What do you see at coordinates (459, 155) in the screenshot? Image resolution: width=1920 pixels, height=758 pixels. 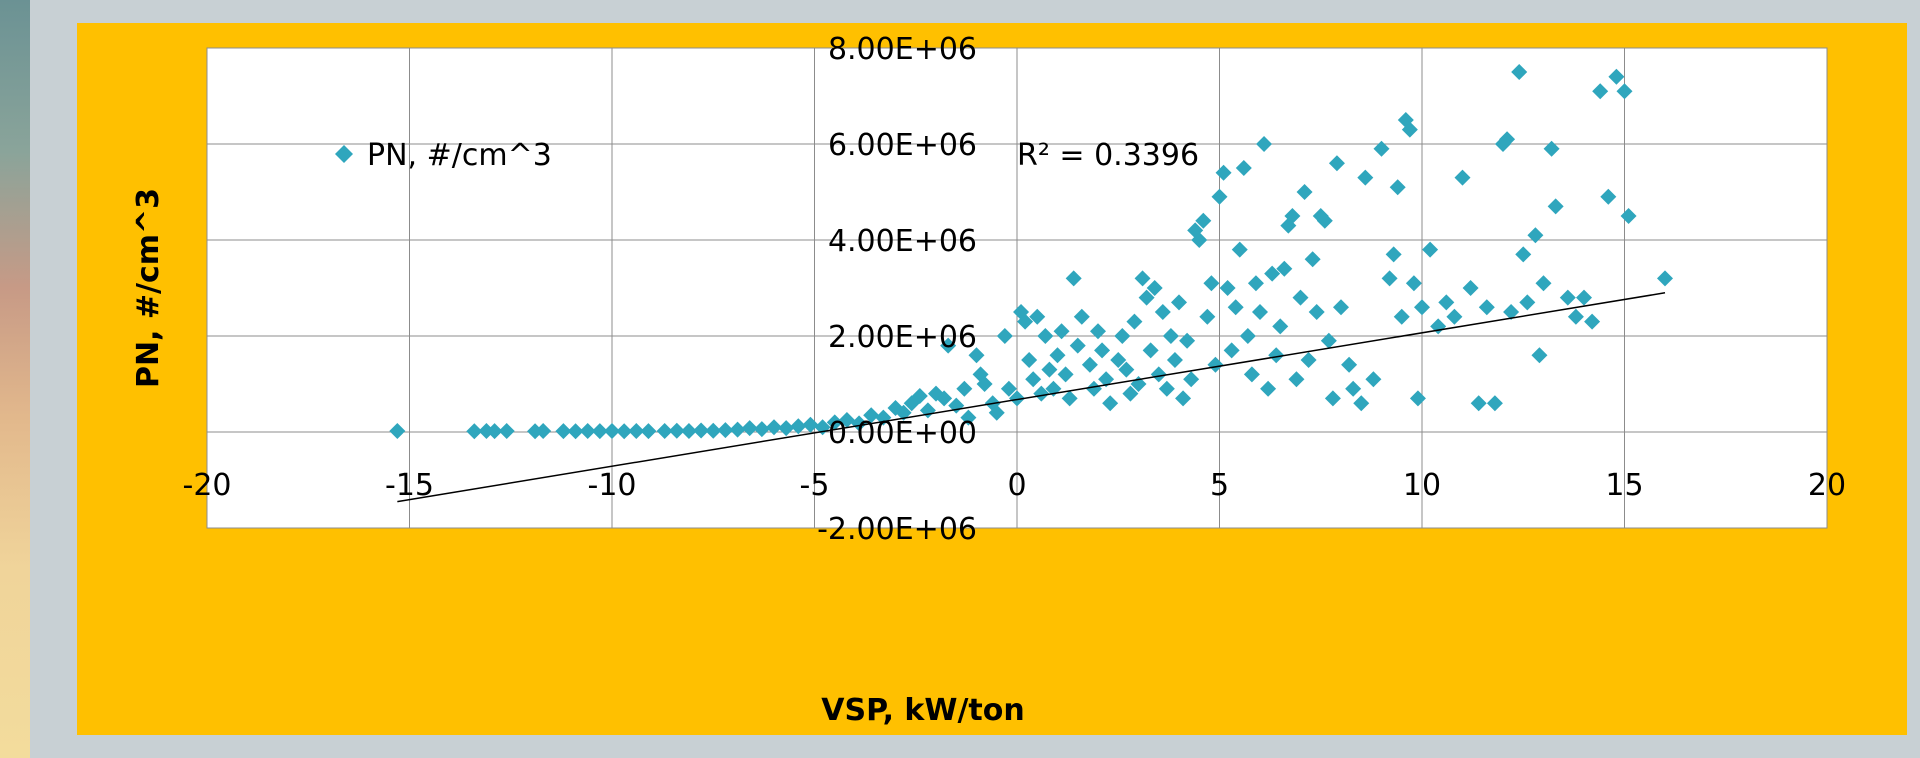 I see `legend-label: PN, #/cm^3` at bounding box center [459, 155].